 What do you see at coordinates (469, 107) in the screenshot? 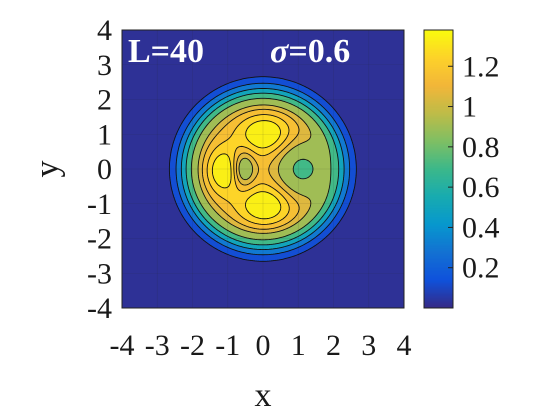
I see `colorbar-tick-label: 1` at bounding box center [469, 107].